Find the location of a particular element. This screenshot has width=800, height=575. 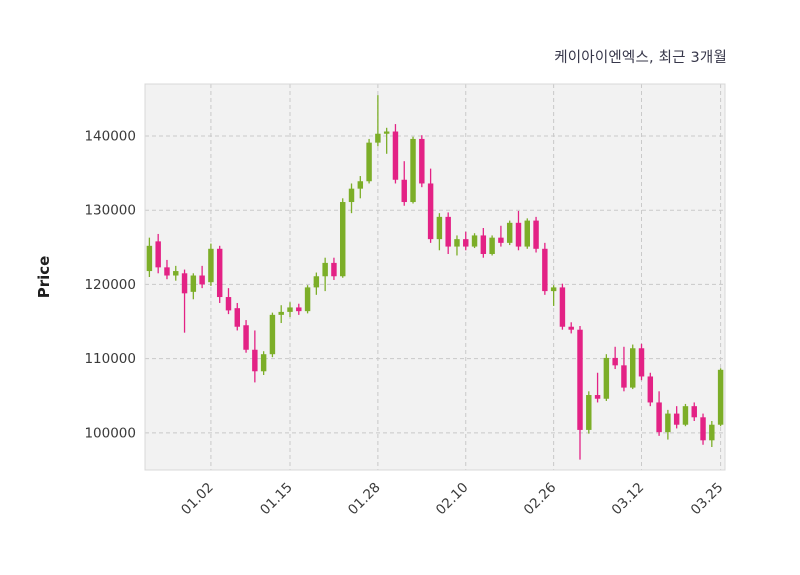

candle-01.15 is located at coordinates (290, 310).